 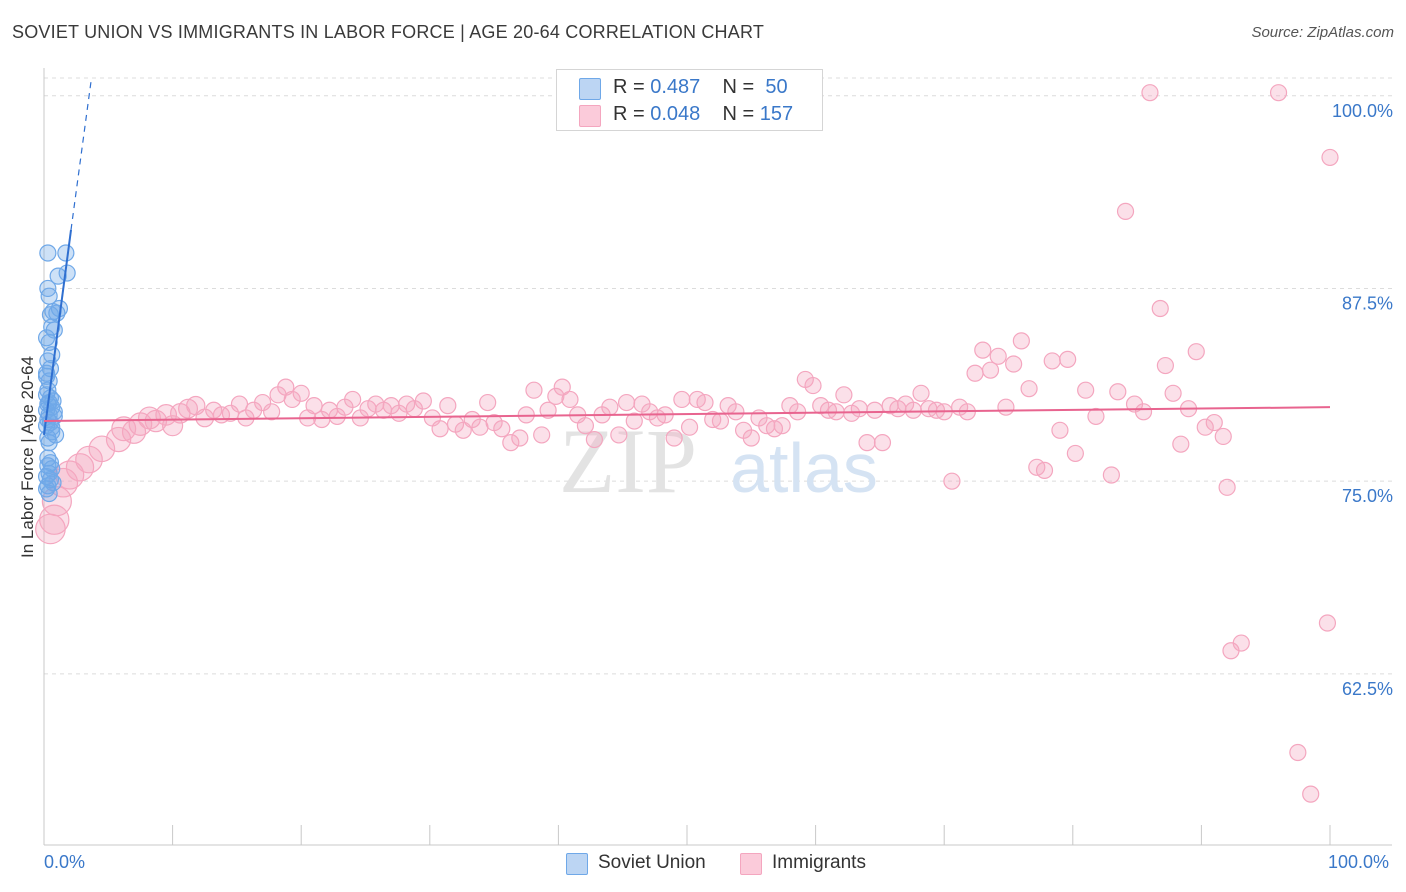 I want to click on source-credit: Source: ZipAtlas.com, so click(x=1322, y=32).